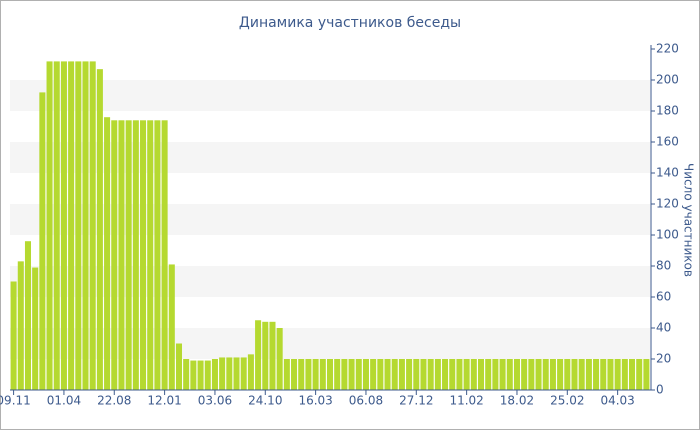  Describe the element at coordinates (617, 401) in the screenshot. I see `x-tick-label: 04.03` at that location.